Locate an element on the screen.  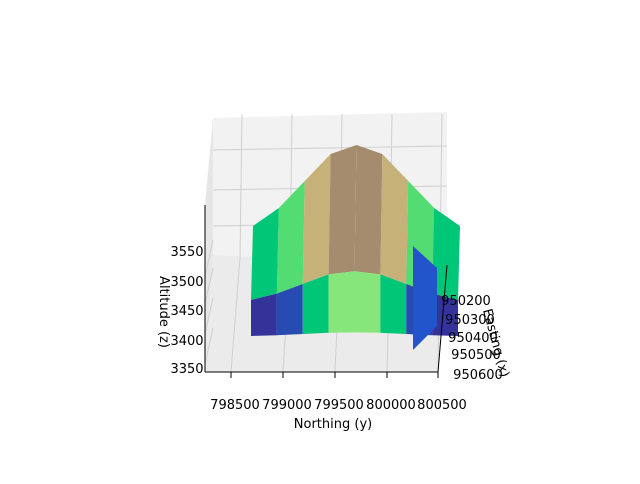
axis-lines is located at coordinates (326, 291).